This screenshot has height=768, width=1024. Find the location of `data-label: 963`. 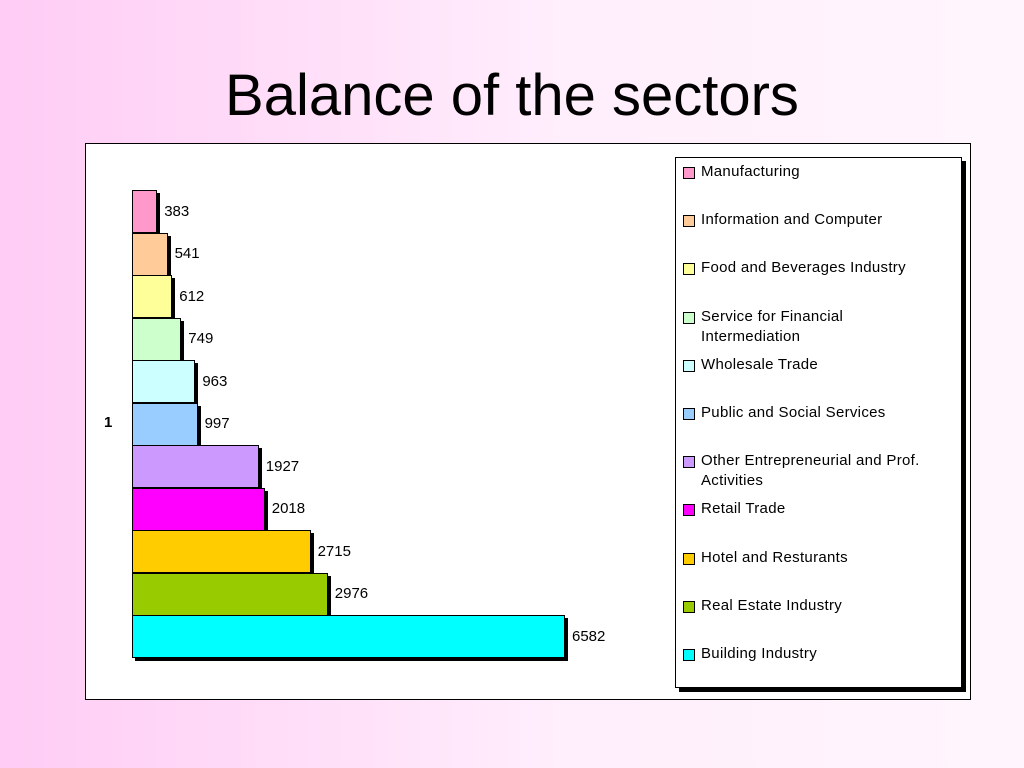

data-label: 963 is located at coordinates (215, 381).